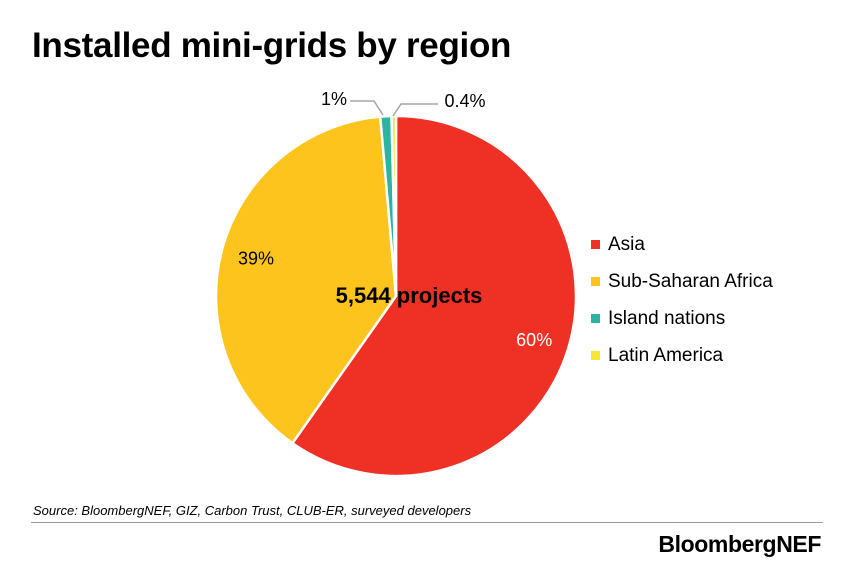 This screenshot has height=575, width=860. Describe the element at coordinates (595, 281) in the screenshot. I see `legend-swatch-sub-saharan-africa` at that location.